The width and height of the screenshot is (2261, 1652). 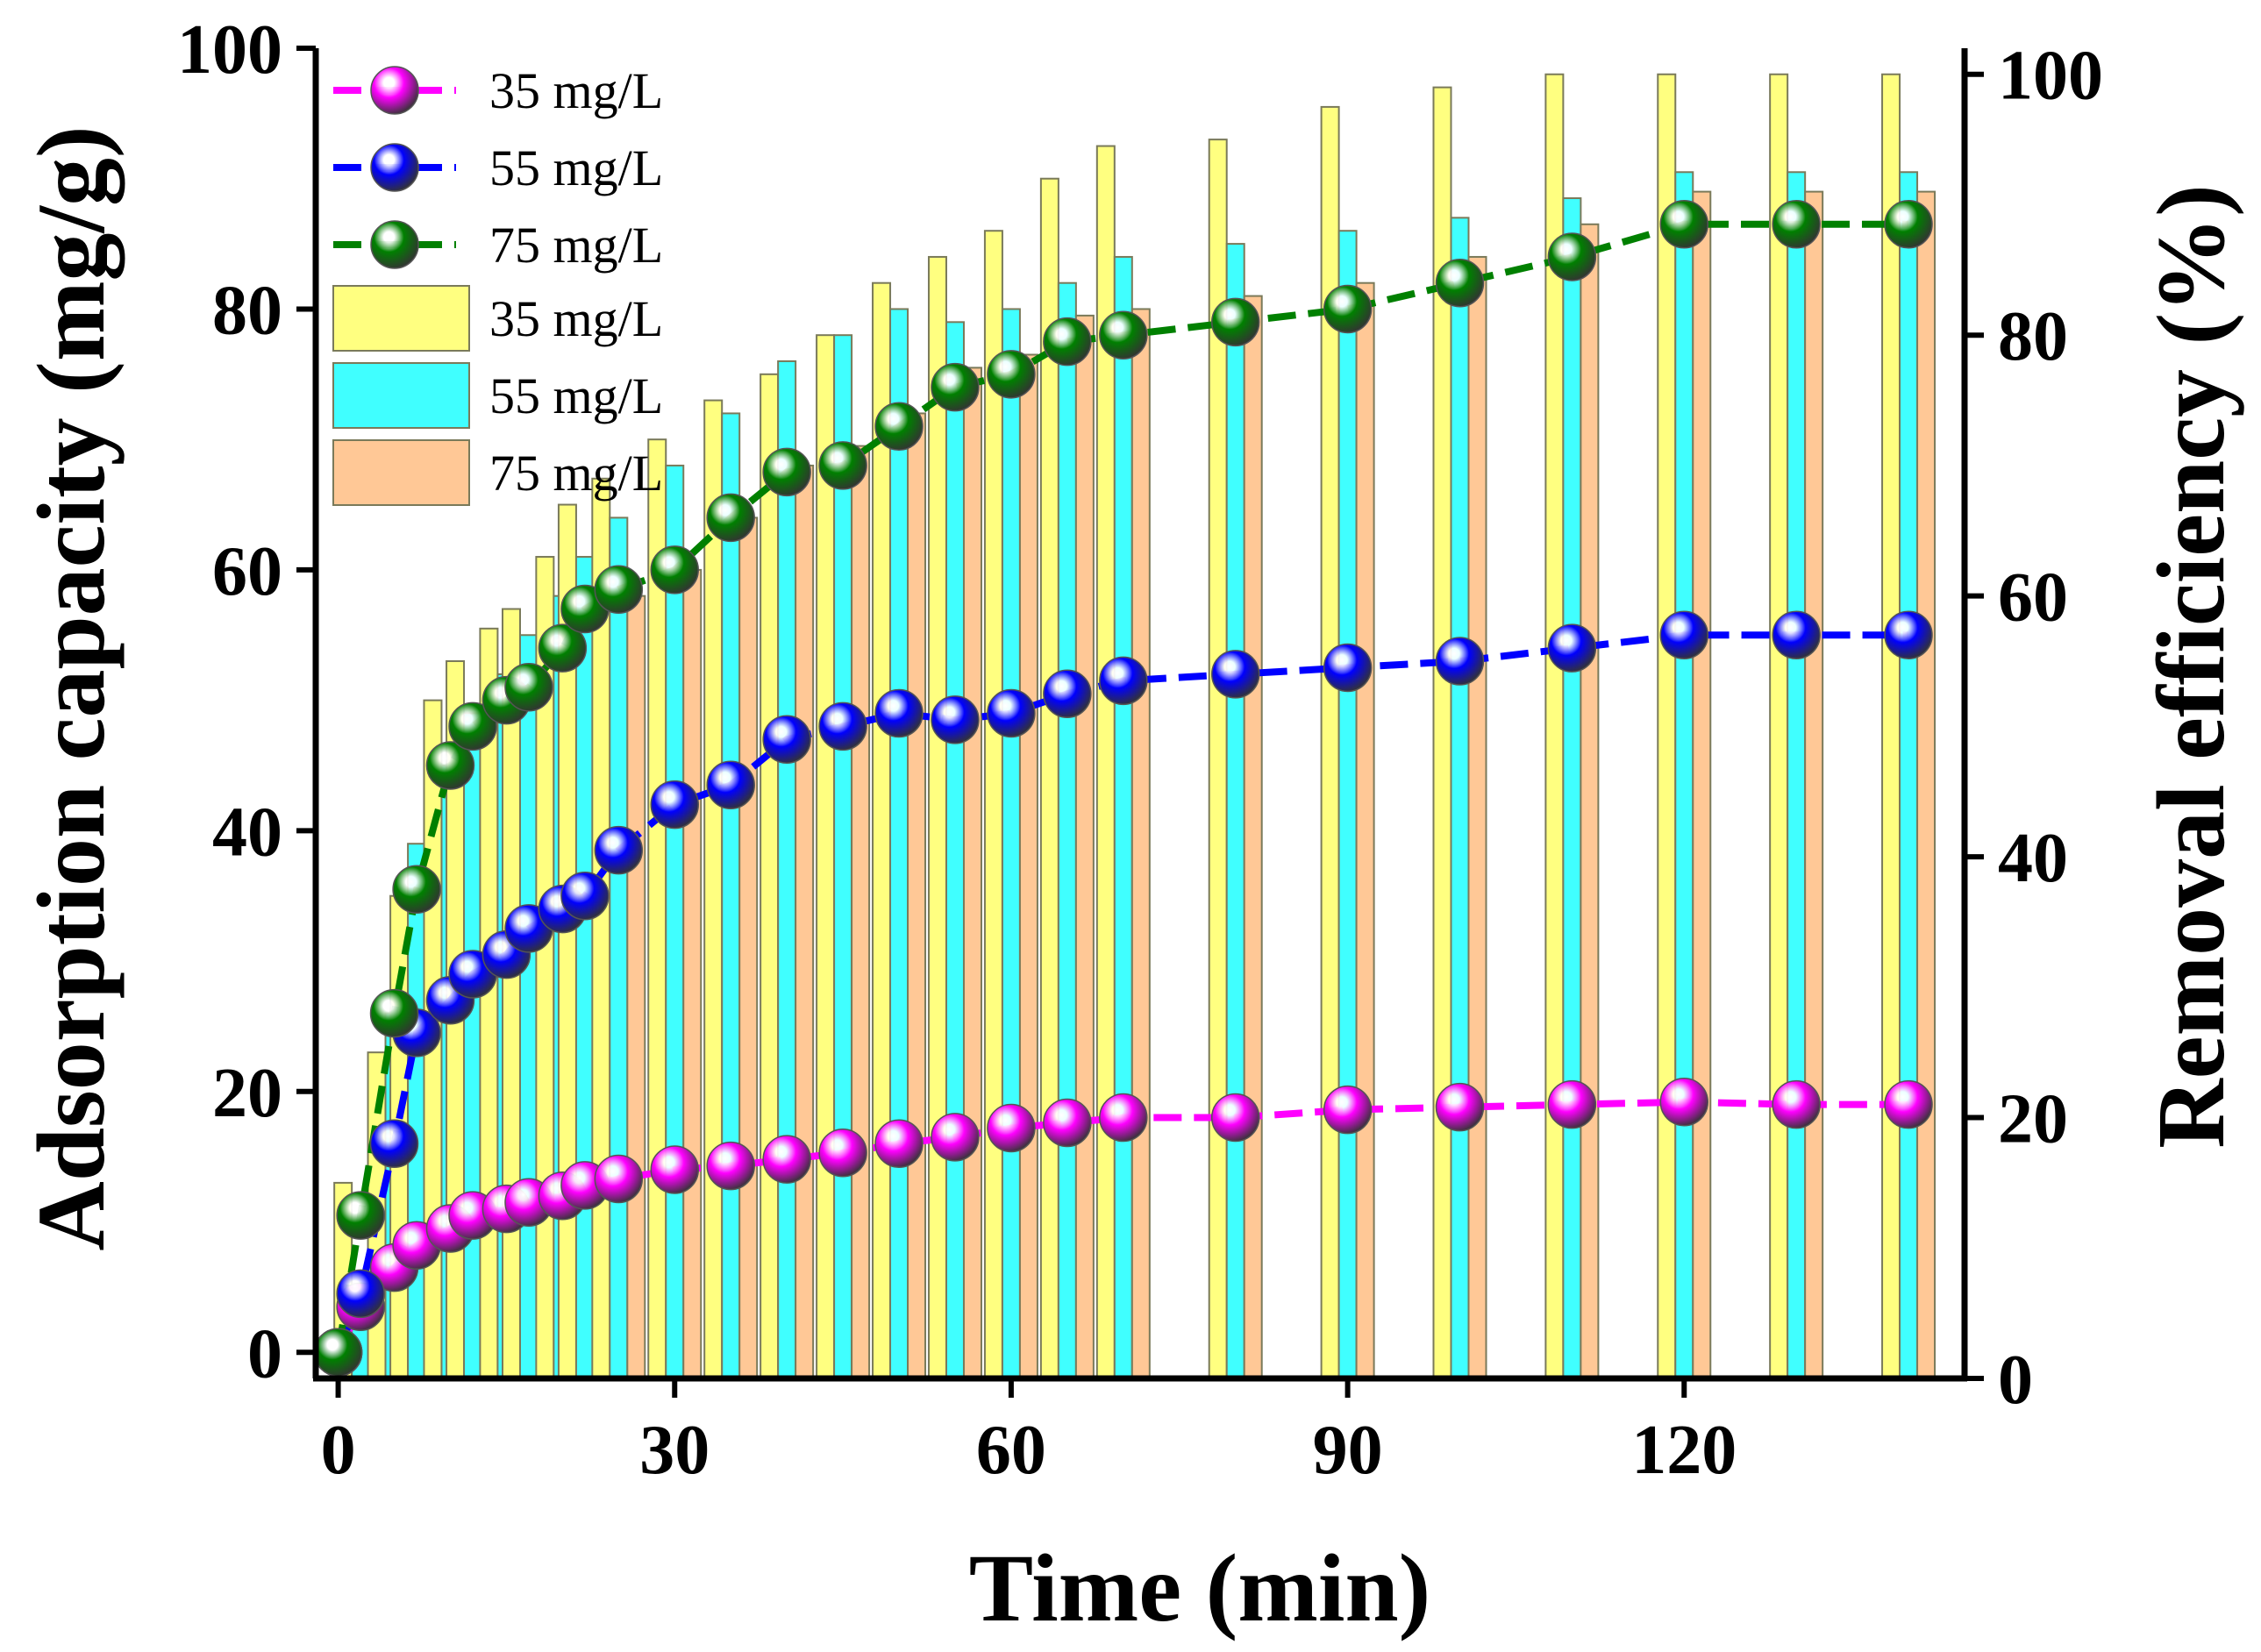 What do you see at coordinates (2050, 76) in the screenshot?
I see `y-right-tick-label-5: 100` at bounding box center [2050, 76].